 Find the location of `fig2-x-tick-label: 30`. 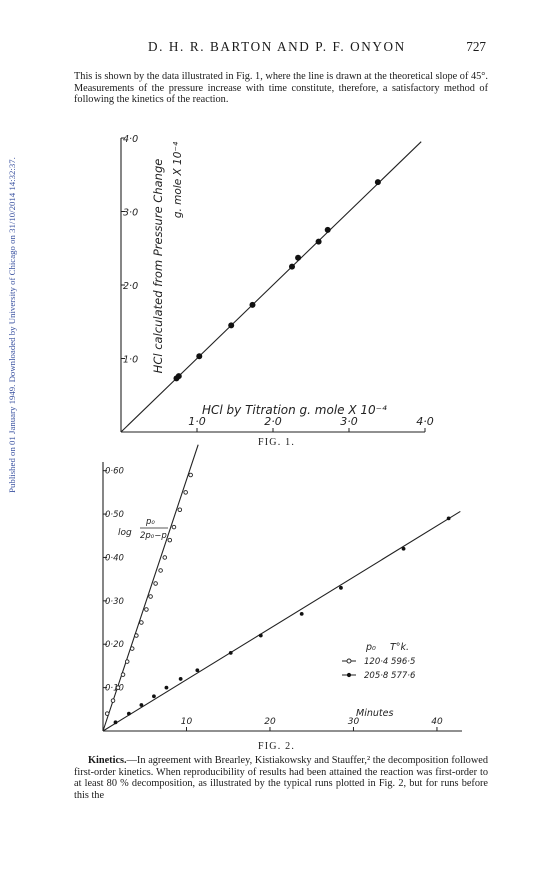

fig2-x-tick-label: 30 is located at coordinates (354, 722).